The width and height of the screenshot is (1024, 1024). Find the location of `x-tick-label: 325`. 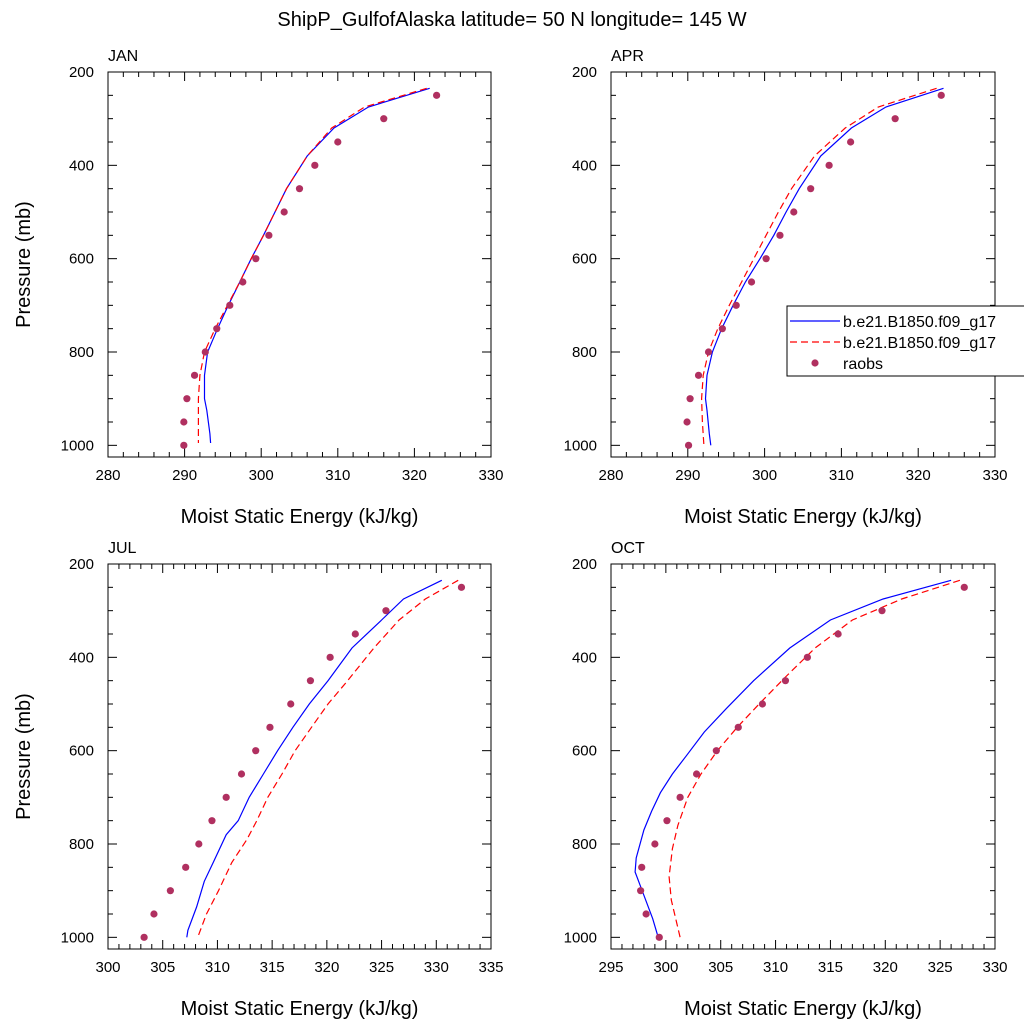

x-tick-label: 325 is located at coordinates (940, 967).